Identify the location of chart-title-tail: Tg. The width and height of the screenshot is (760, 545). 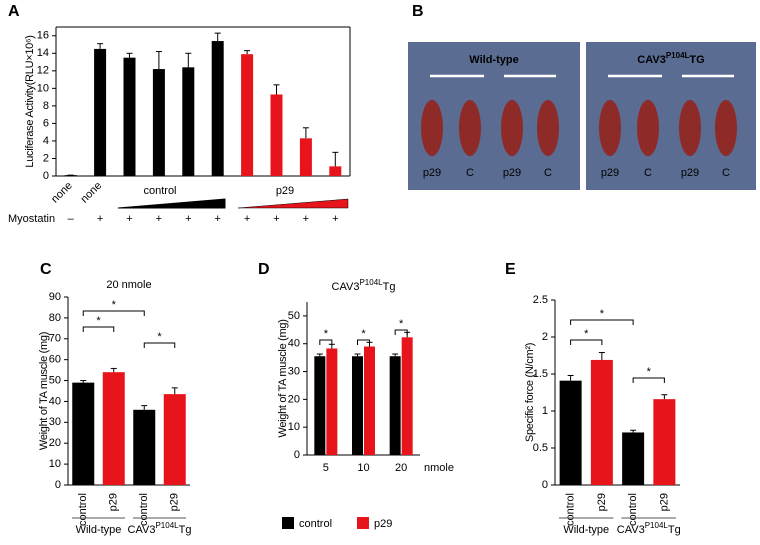
(389, 287).